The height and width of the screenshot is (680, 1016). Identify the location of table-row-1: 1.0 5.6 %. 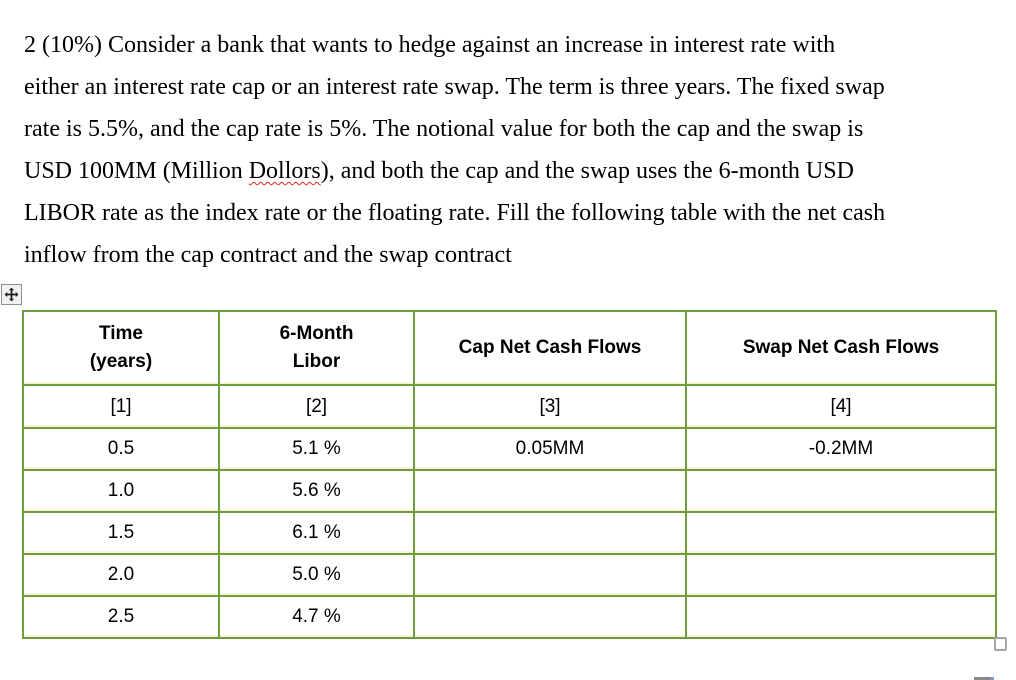
(509, 491).